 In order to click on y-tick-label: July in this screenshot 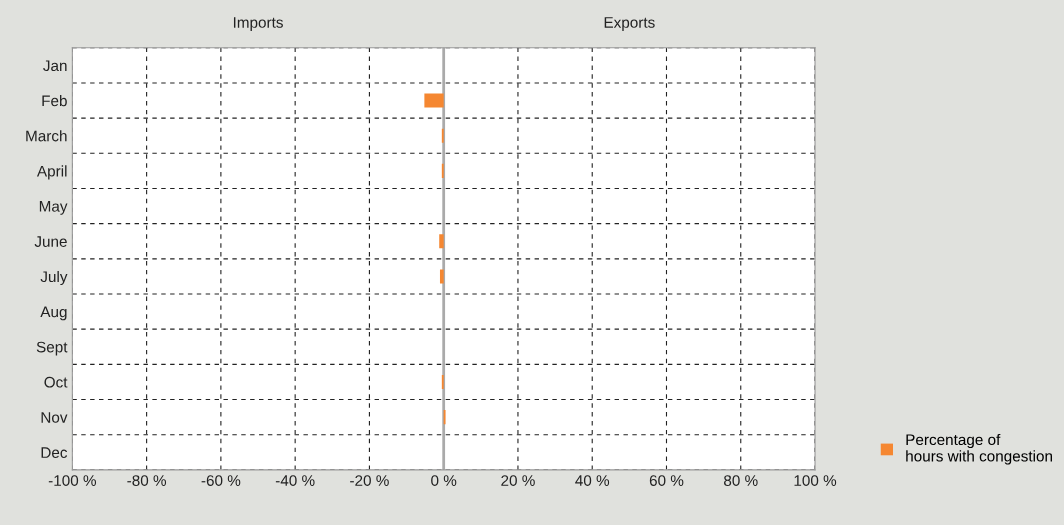, I will do `click(54, 278)`.